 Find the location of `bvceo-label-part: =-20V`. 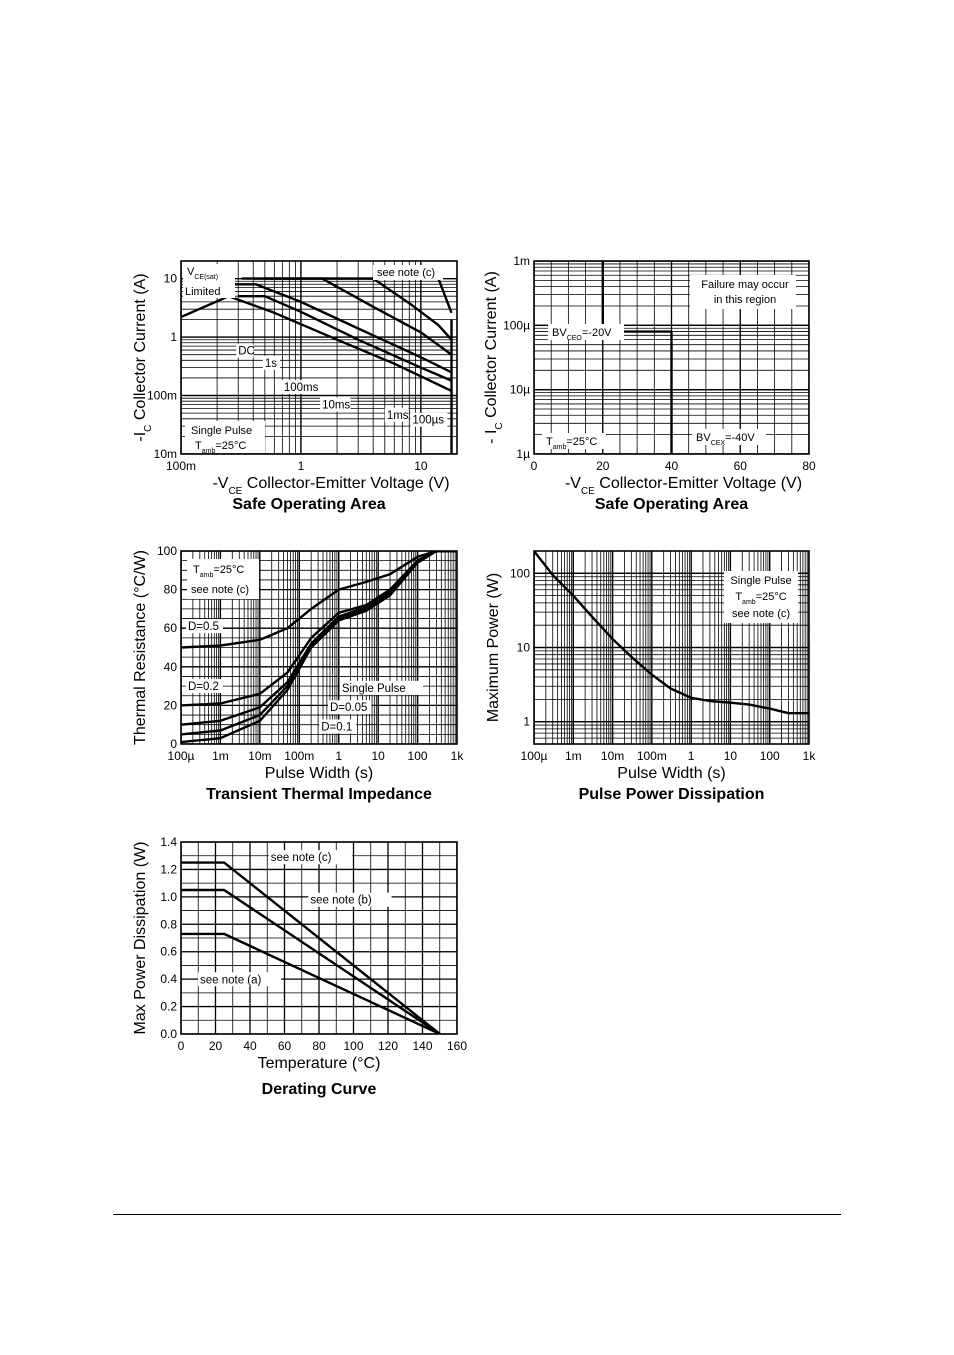

bvceo-label-part: =-20V is located at coordinates (597, 333).